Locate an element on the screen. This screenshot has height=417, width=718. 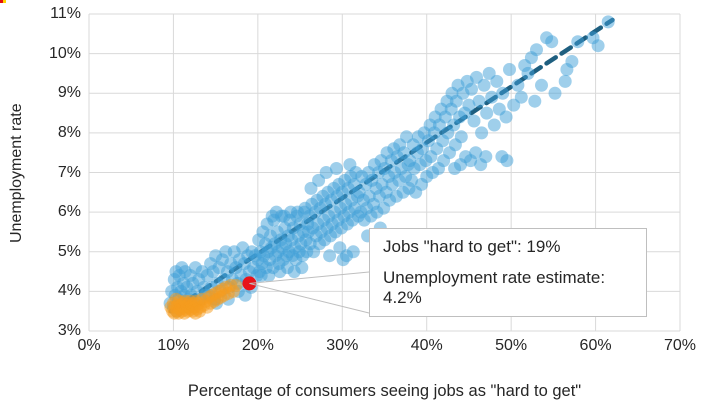
series-recent-months is located at coordinates (203, 299).